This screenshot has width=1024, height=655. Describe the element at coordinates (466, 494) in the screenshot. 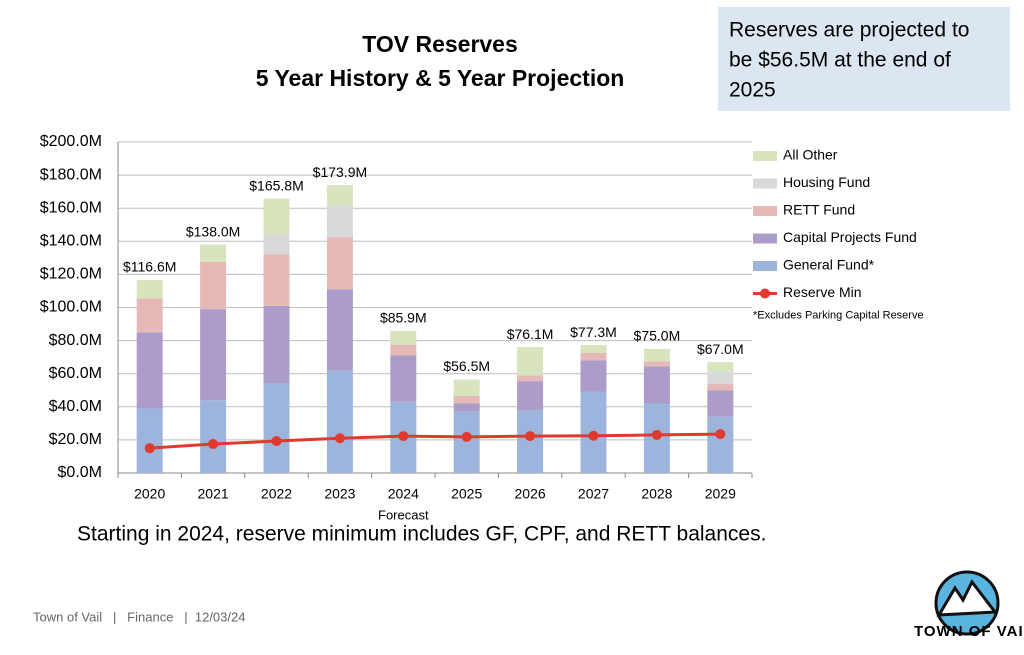

I see `x-tick-label: 2025` at that location.